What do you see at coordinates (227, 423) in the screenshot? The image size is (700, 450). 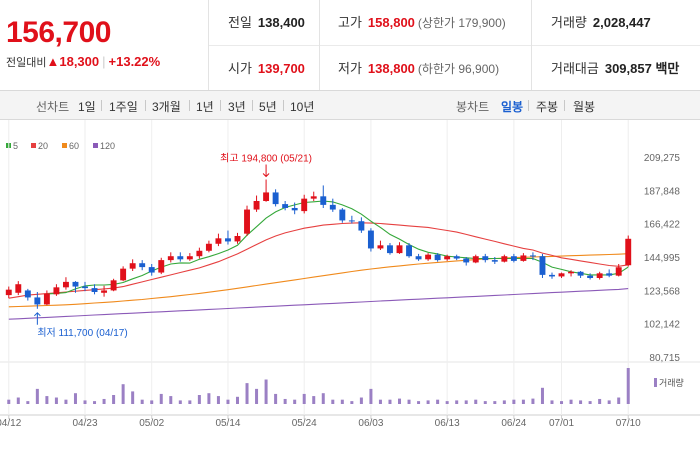 I see `x-tick-label: 05/14` at bounding box center [227, 423].